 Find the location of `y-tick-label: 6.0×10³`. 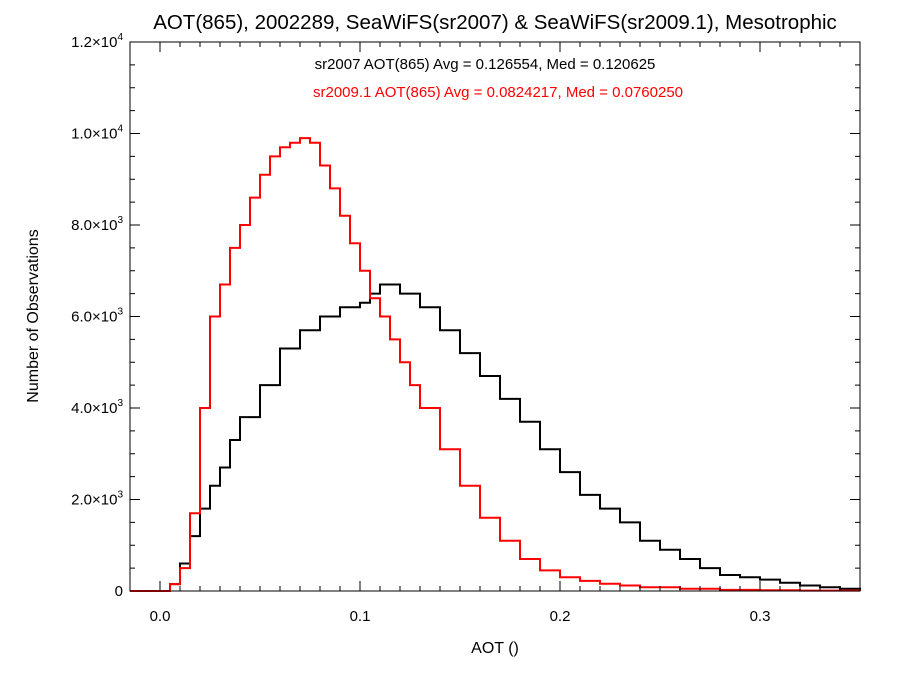

y-tick-label: 6.0×10³ is located at coordinates (97, 316).